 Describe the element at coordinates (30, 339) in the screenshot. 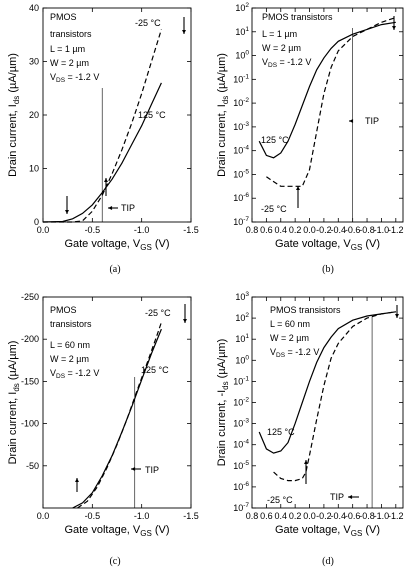

I see `y-tick-label: -200` at that location.